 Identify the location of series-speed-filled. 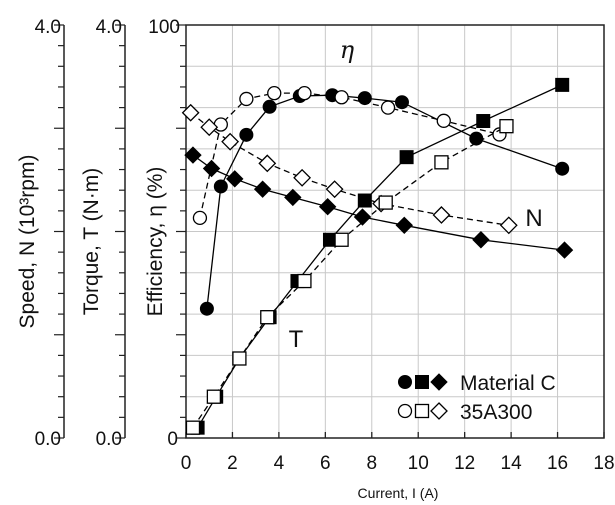
(379, 202).